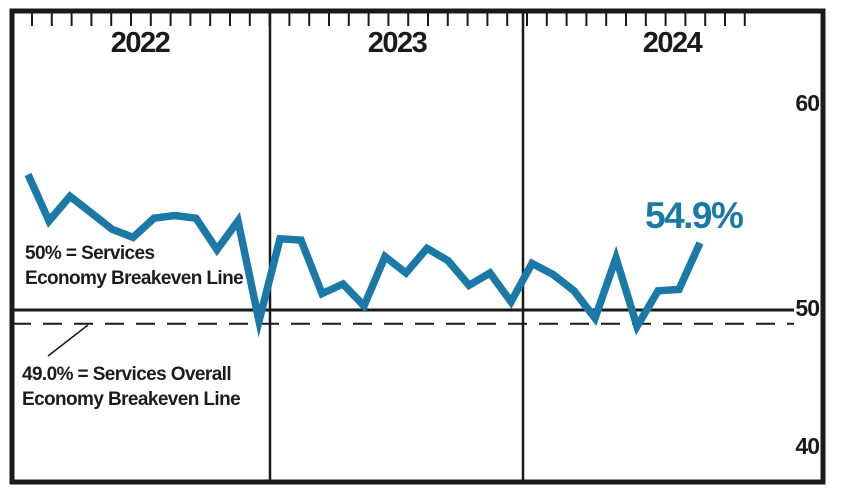 The width and height of the screenshot is (844, 498). I want to click on breakeven-reference-lines, so click(403, 316).